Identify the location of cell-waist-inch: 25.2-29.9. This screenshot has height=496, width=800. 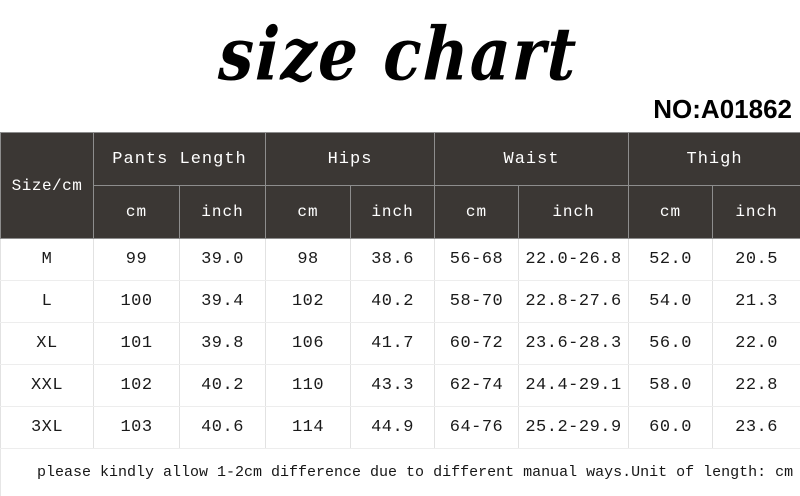
(574, 428).